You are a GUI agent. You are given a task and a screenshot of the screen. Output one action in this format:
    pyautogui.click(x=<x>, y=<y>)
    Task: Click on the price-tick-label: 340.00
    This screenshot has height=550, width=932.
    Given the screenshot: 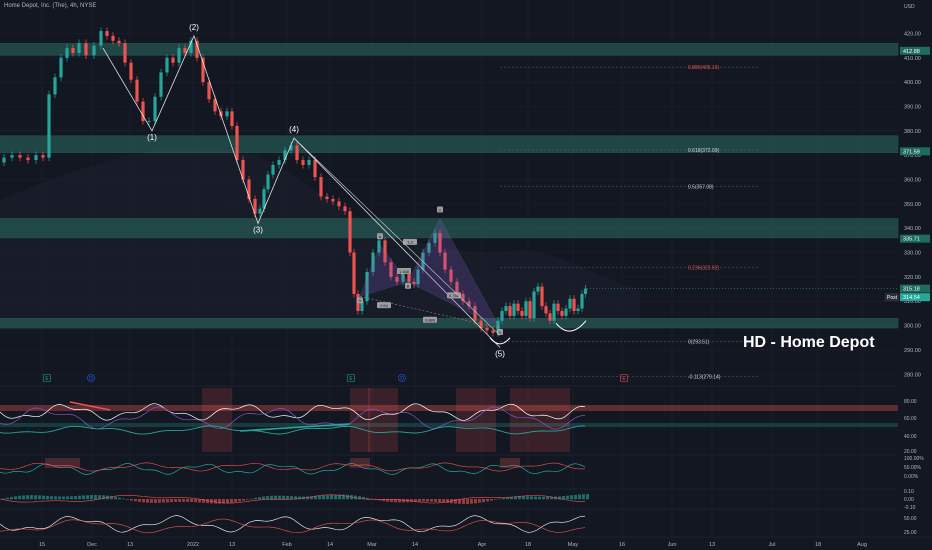 What is the action you would take?
    pyautogui.click(x=912, y=229)
    